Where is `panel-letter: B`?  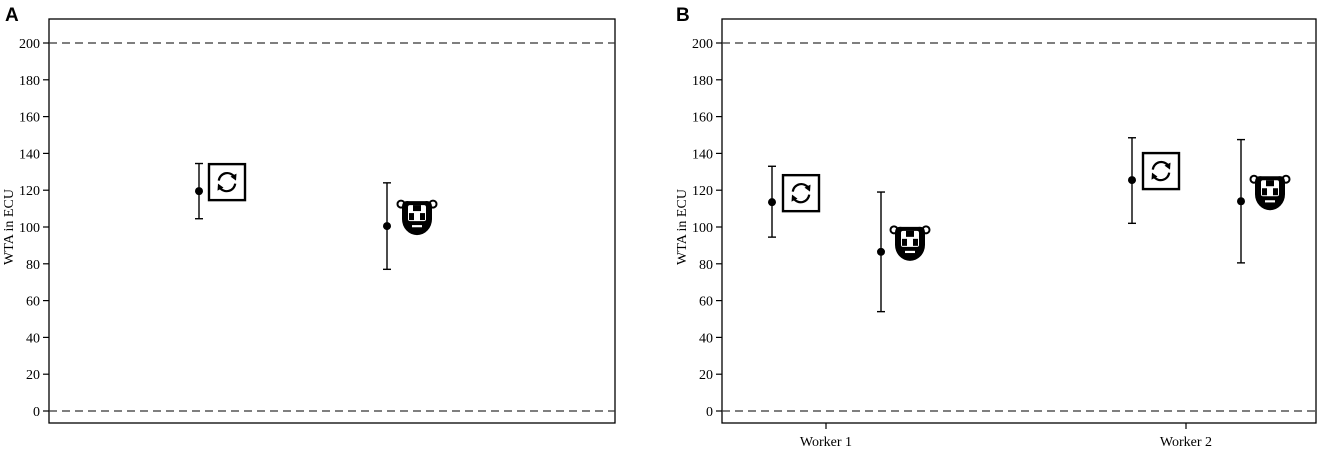 panel-letter: B is located at coordinates (683, 15).